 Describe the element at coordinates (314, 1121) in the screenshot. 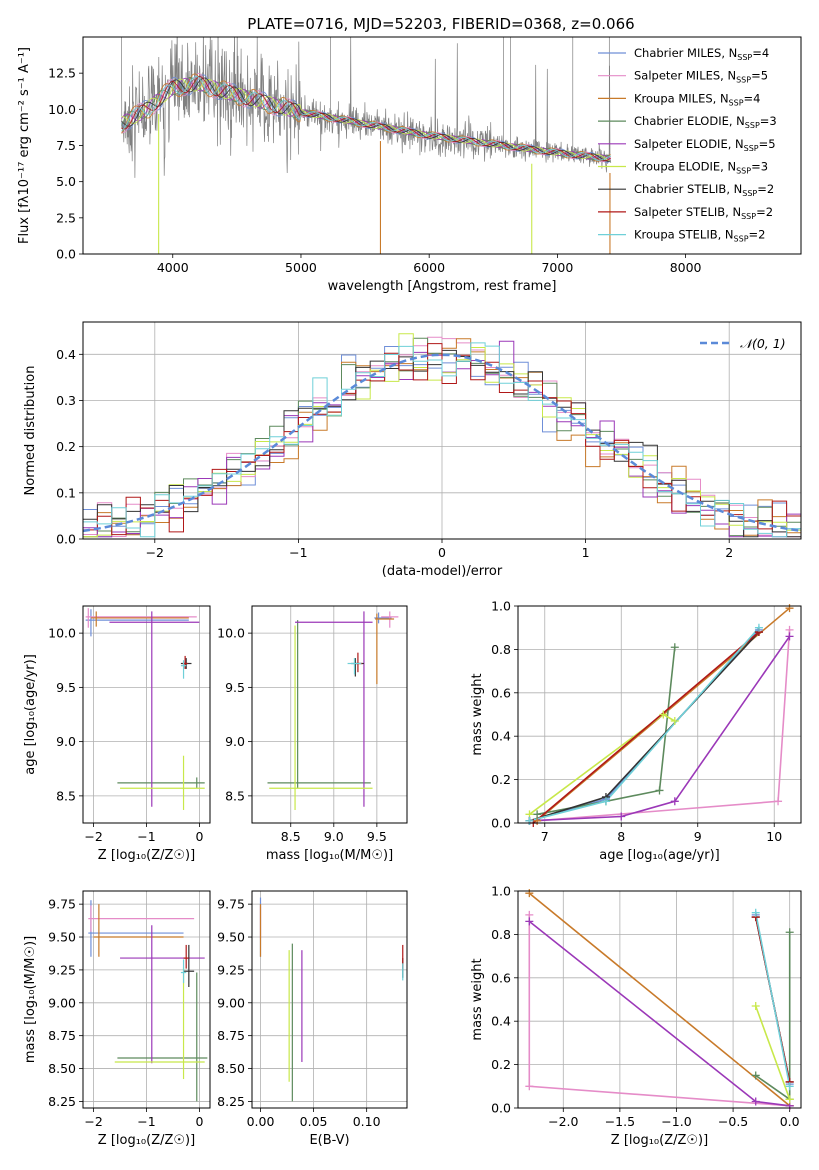

I see `x-tick-label: 0.05` at that location.